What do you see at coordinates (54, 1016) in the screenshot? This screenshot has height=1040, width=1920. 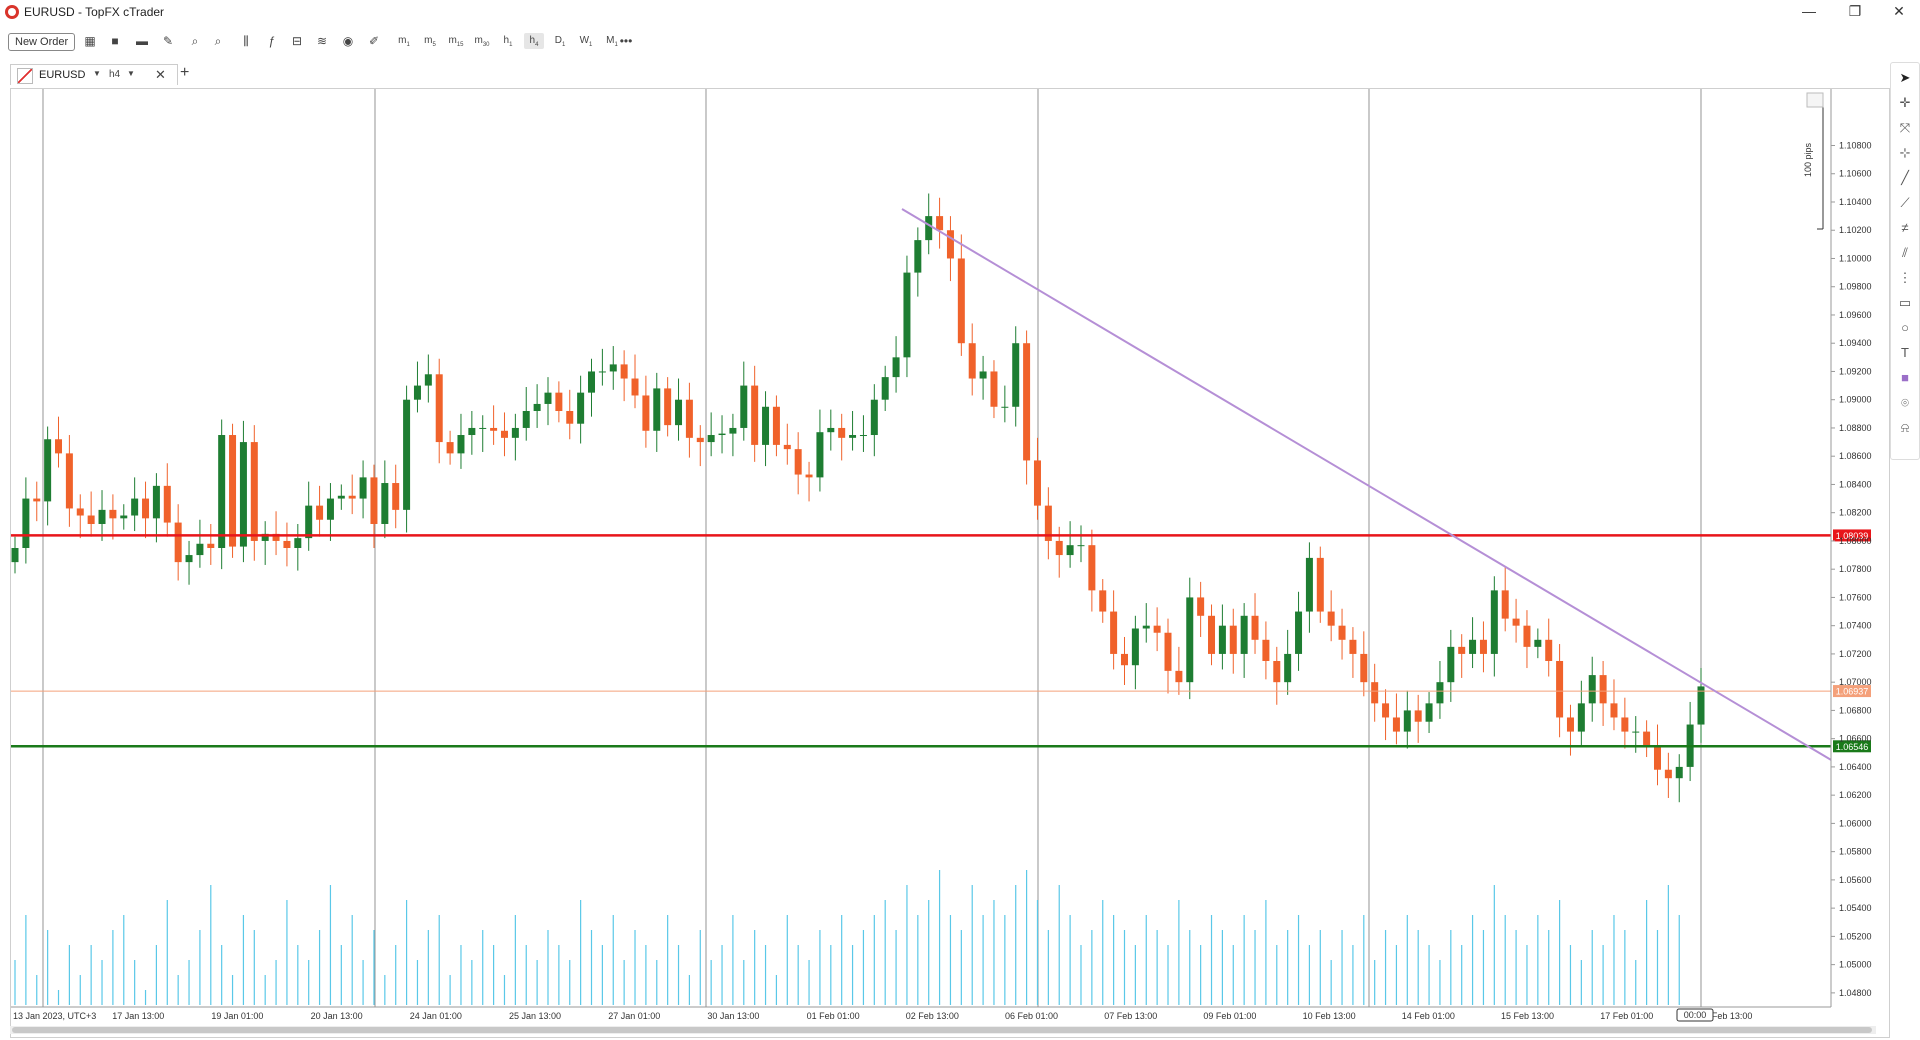 I see `time-tick-label: 13 Jan 2023, UTC+3` at bounding box center [54, 1016].